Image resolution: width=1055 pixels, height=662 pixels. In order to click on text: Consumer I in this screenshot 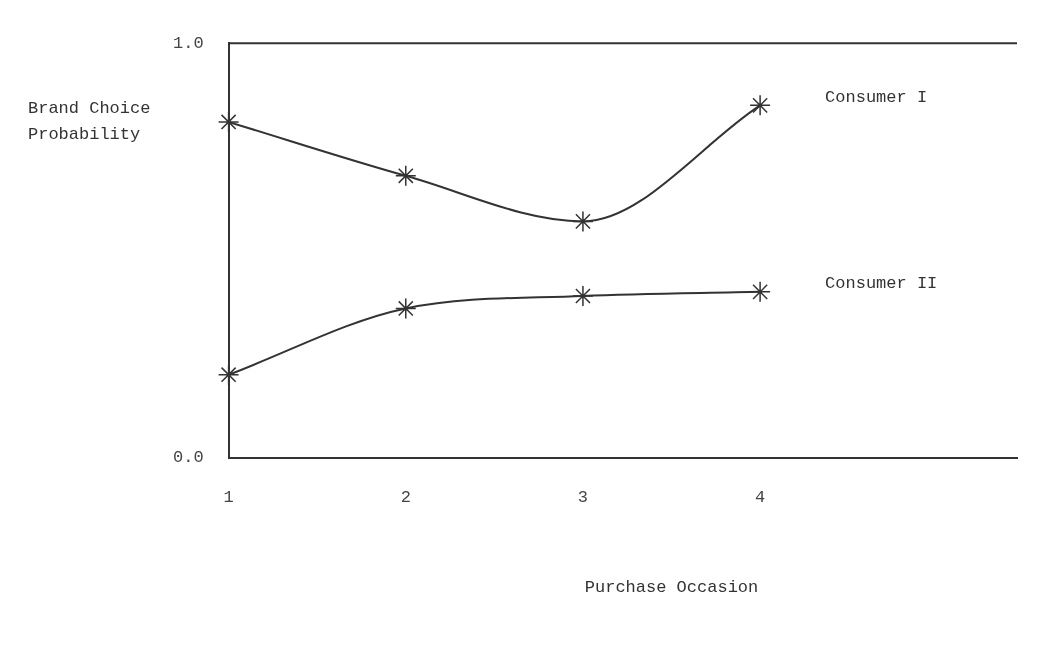, I will do `click(876, 97)`.